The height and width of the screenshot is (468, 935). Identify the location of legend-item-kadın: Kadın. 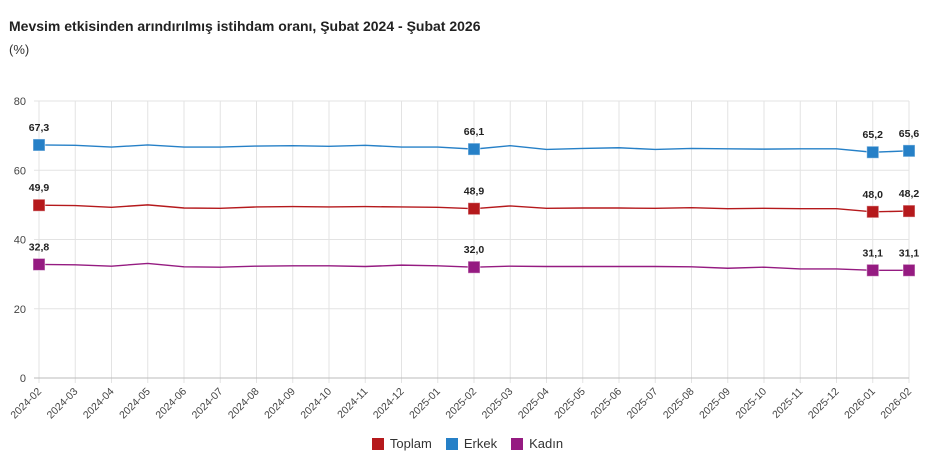
(537, 443).